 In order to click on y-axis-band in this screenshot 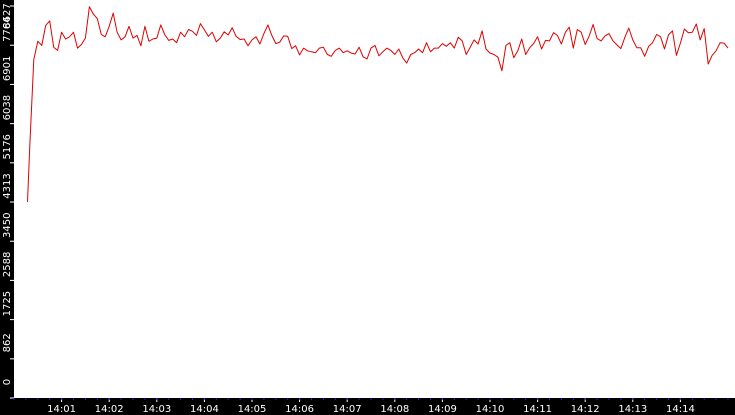, I will do `click(7, 207)`.